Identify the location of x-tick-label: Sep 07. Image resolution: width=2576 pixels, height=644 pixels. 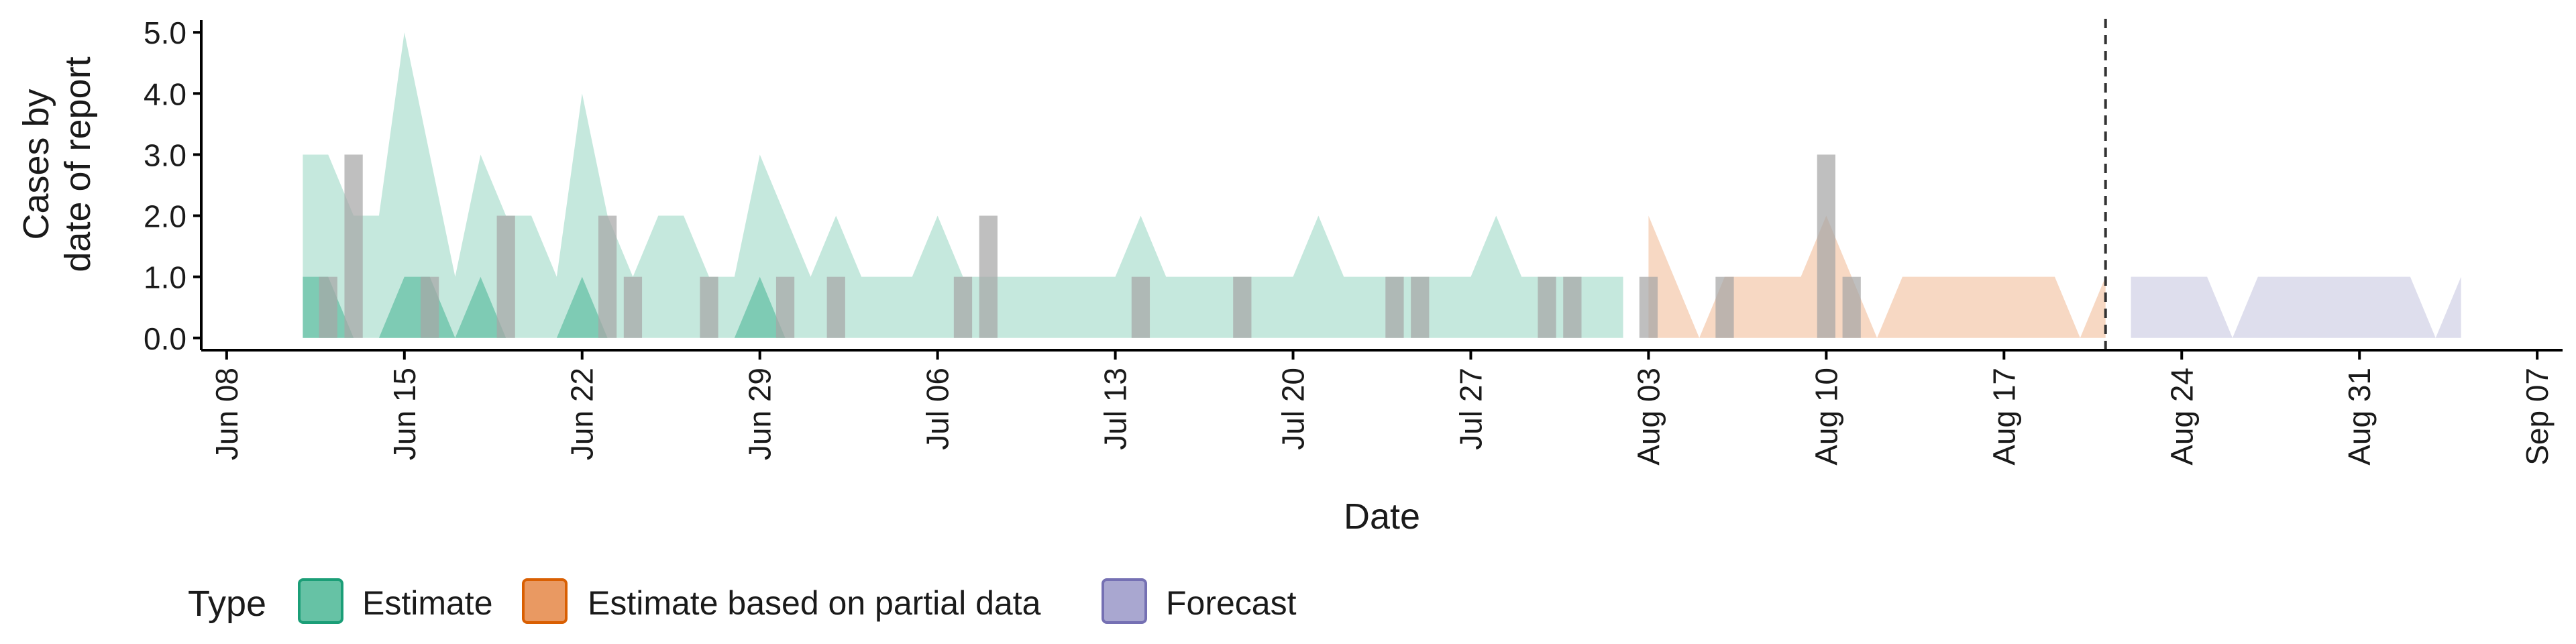
(2537, 417).